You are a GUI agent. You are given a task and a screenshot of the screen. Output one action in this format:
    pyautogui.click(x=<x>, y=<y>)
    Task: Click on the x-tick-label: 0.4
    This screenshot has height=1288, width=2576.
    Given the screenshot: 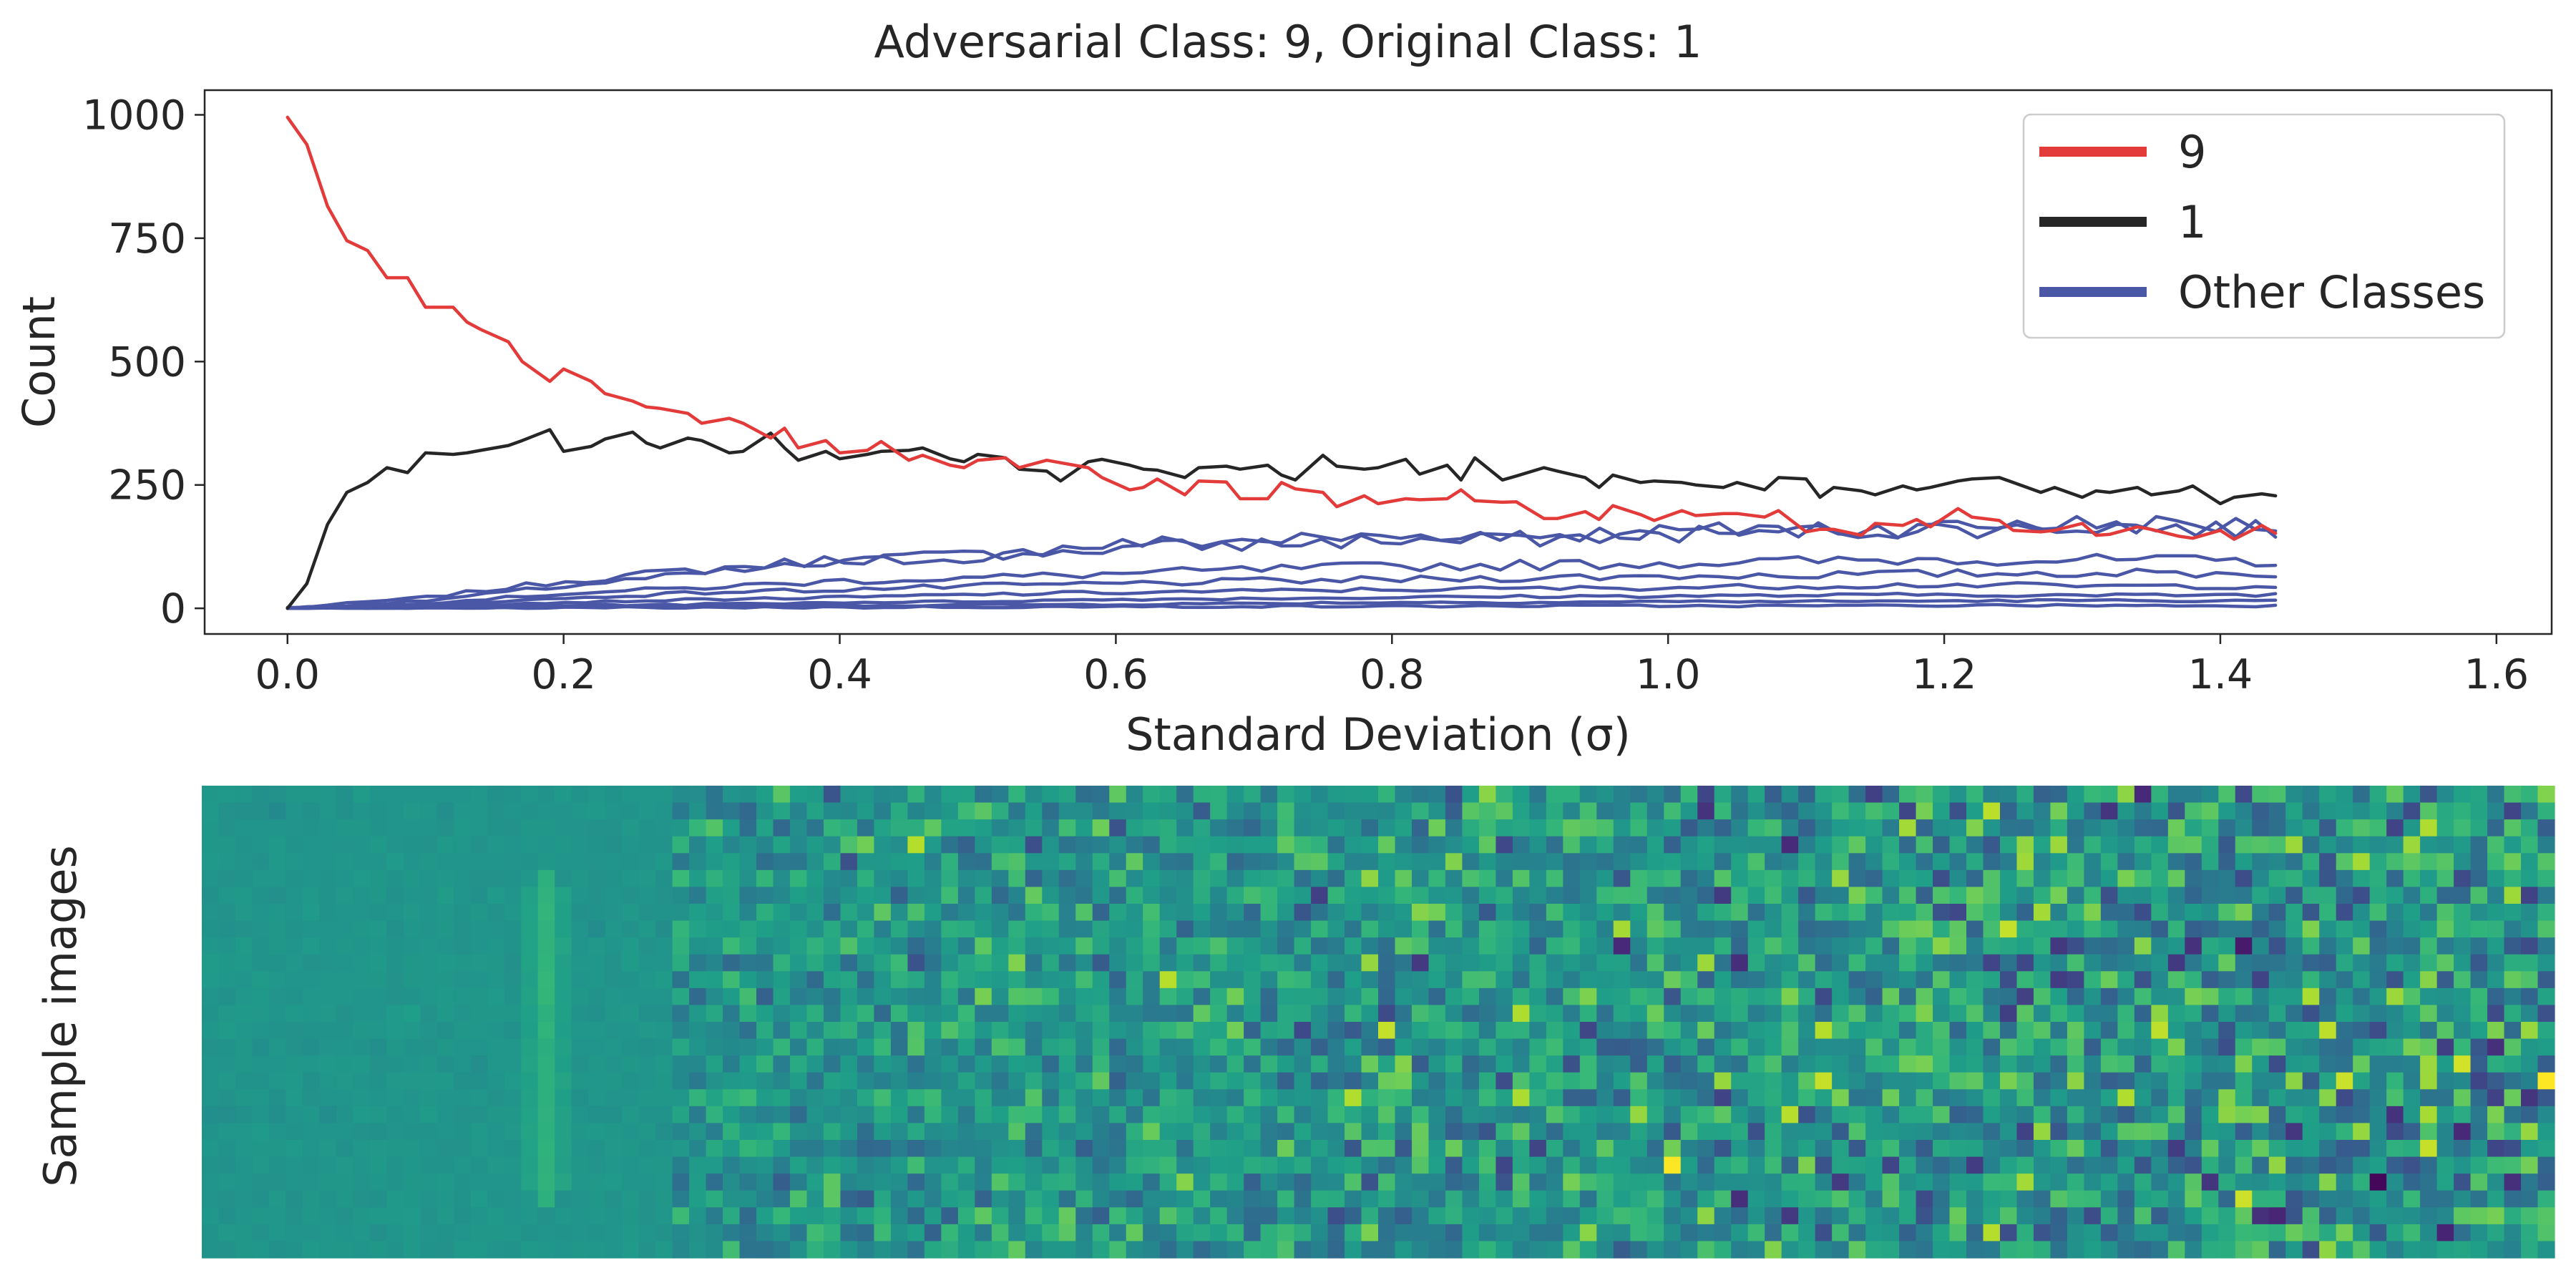 What is the action you would take?
    pyautogui.click(x=839, y=674)
    